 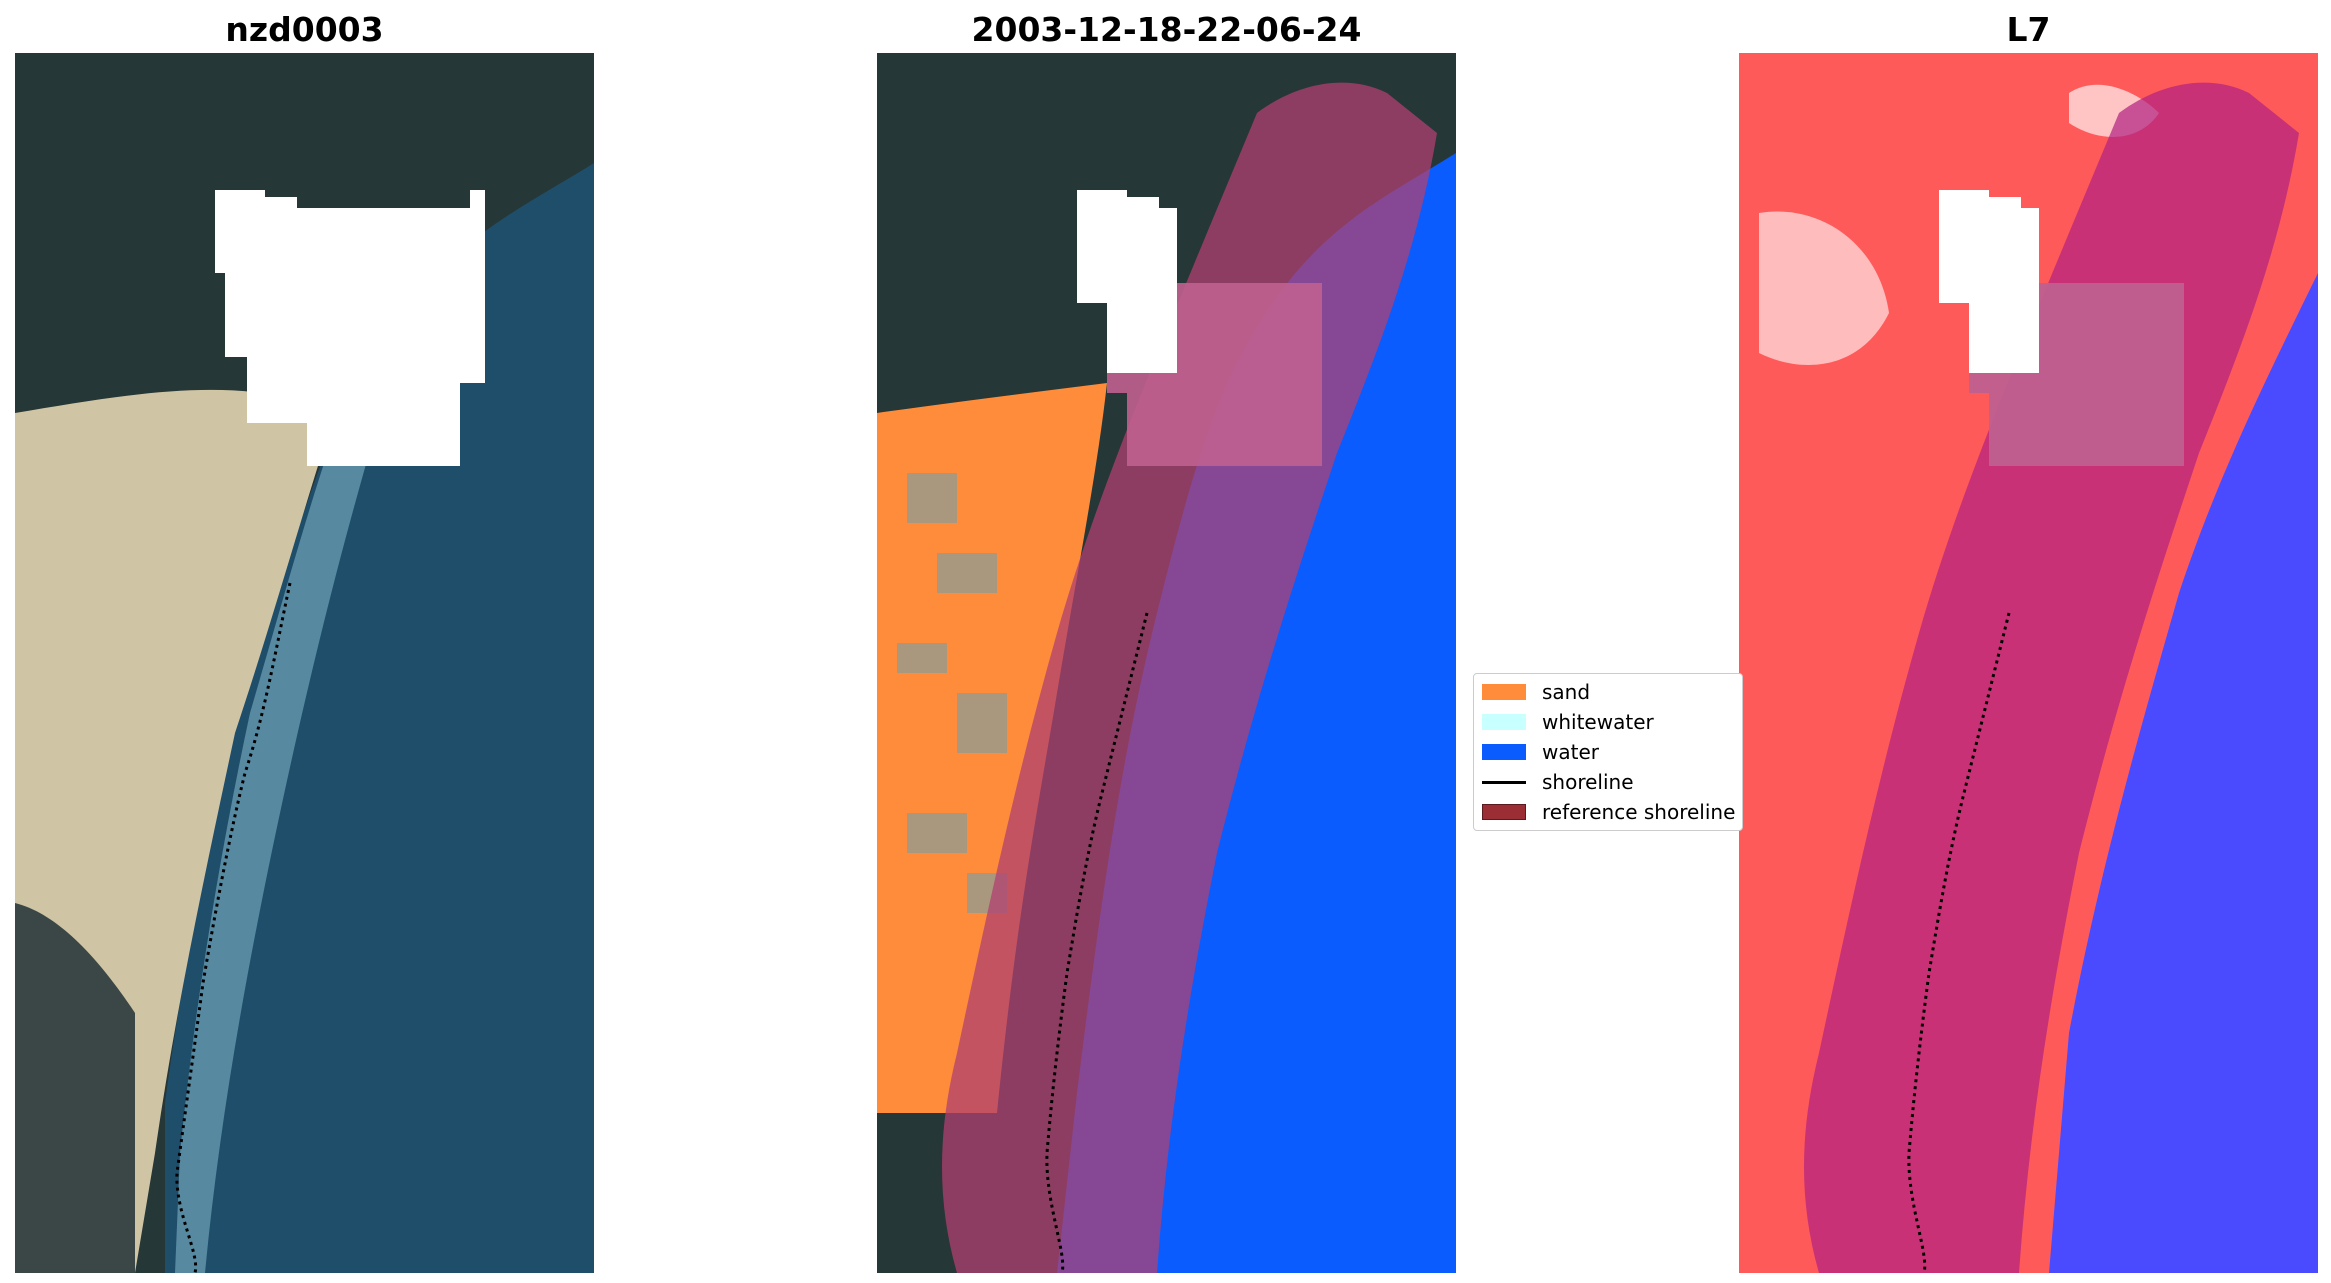 What do you see at coordinates (952, 693) in the screenshot?
I see `sand-gaps` at bounding box center [952, 693].